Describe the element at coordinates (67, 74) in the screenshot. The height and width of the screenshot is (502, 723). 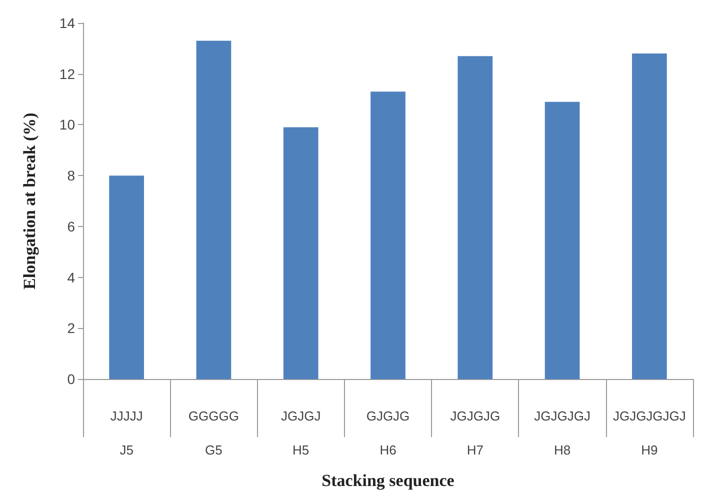
I see `y-tick-label: 12` at that location.